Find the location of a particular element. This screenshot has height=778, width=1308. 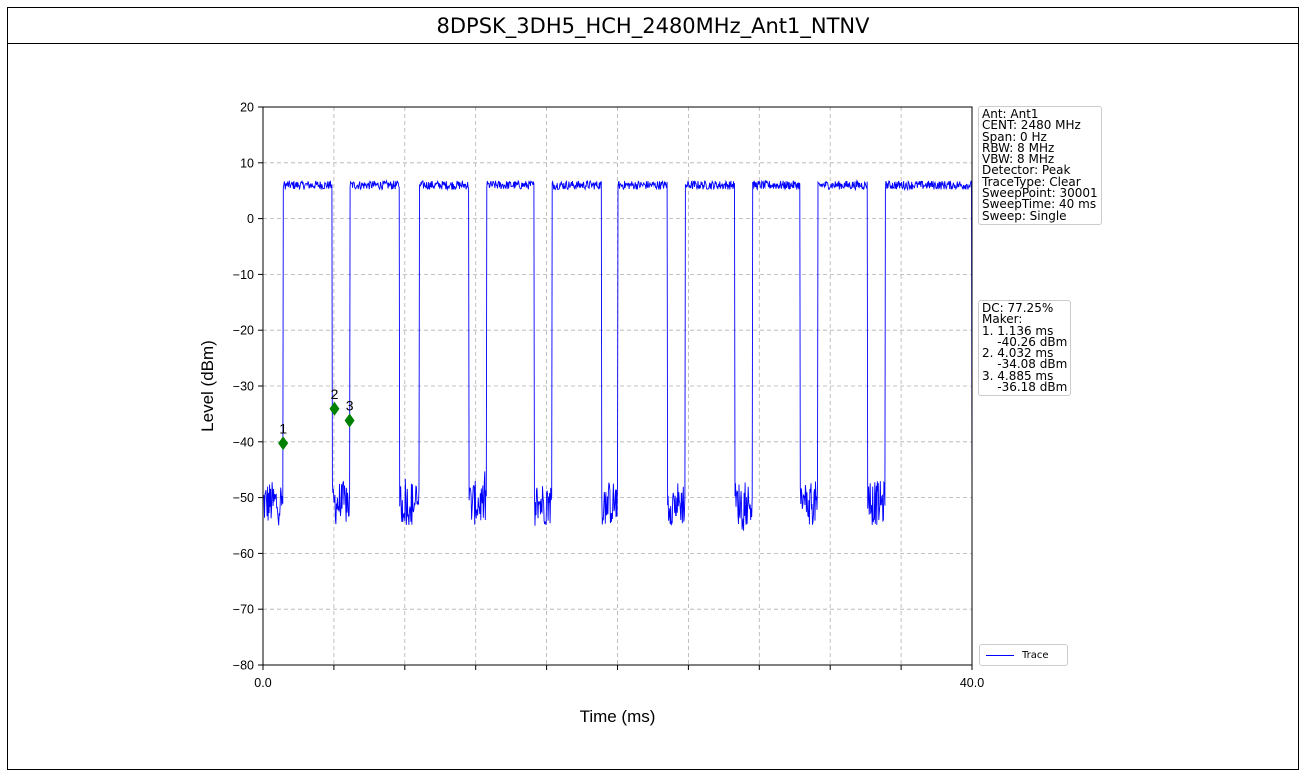

settings-line: RBW: 8 MHz is located at coordinates (1018, 147).